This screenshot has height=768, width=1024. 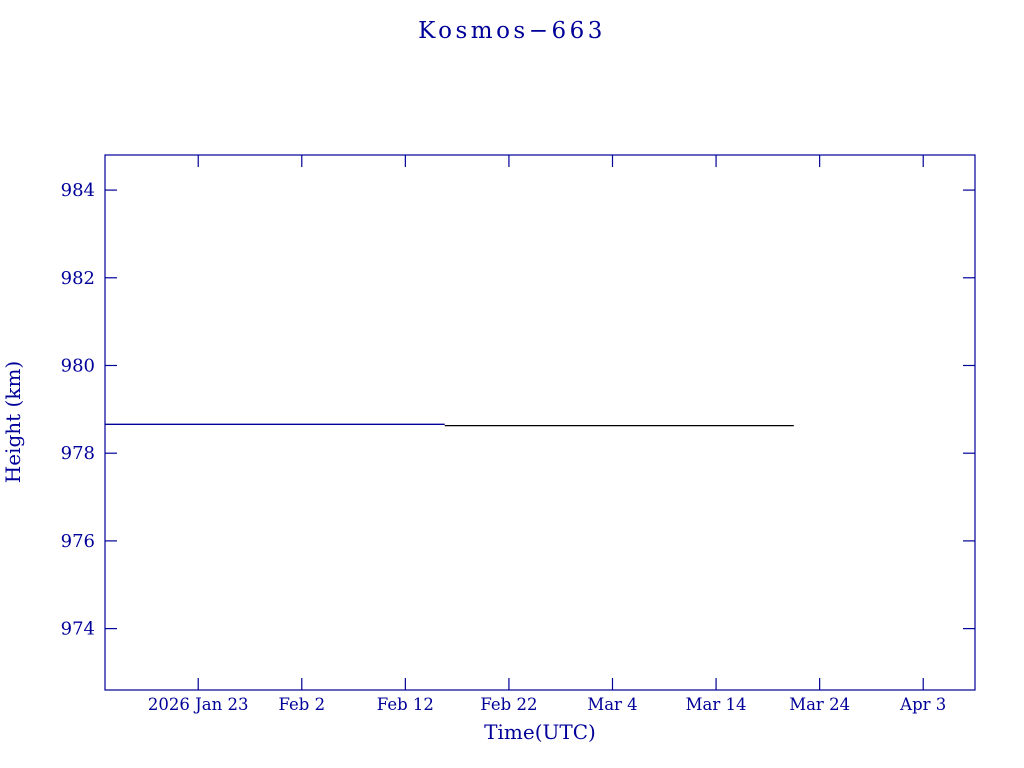 I want to click on y-tick-label: 974, so click(x=78, y=629).